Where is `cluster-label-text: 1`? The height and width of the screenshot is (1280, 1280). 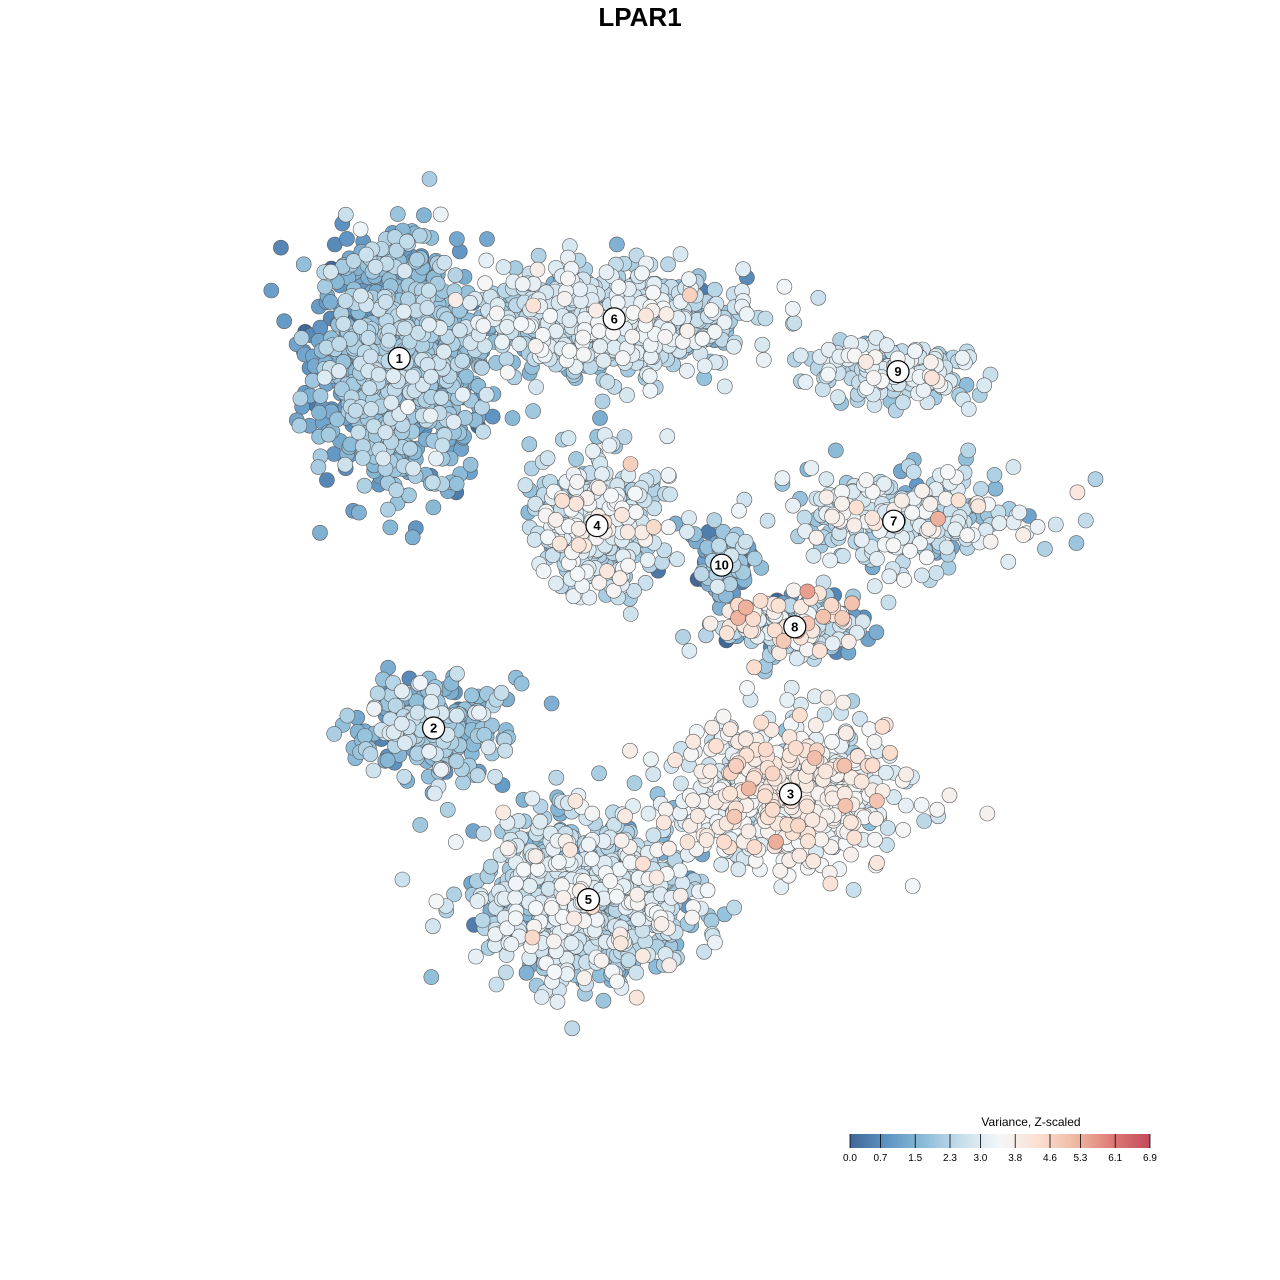 cluster-label-text: 1 is located at coordinates (399, 358).